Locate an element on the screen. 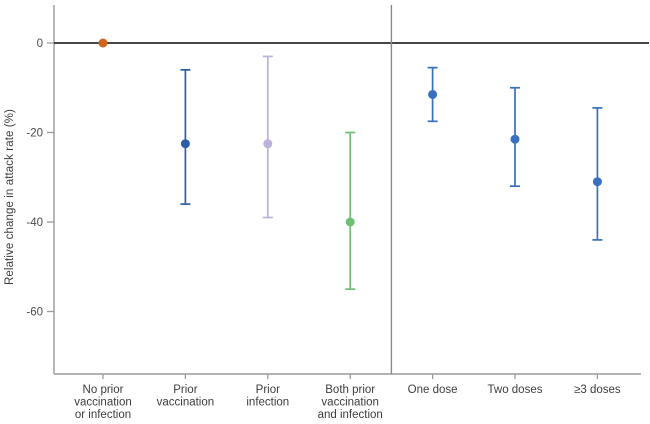  category-label: No prior vaccination or infection is located at coordinates (103, 402).